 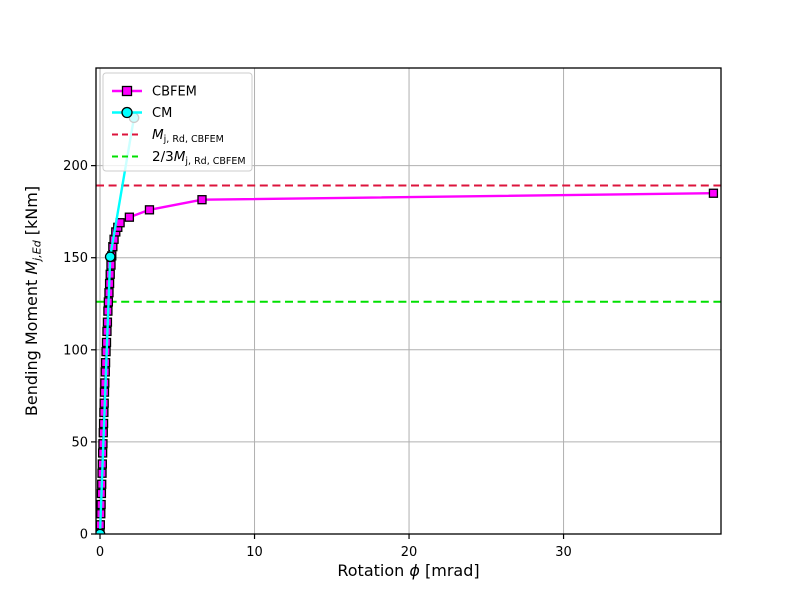 What do you see at coordinates (563, 552) in the screenshot?
I see `x-tick-label: 30` at bounding box center [563, 552].